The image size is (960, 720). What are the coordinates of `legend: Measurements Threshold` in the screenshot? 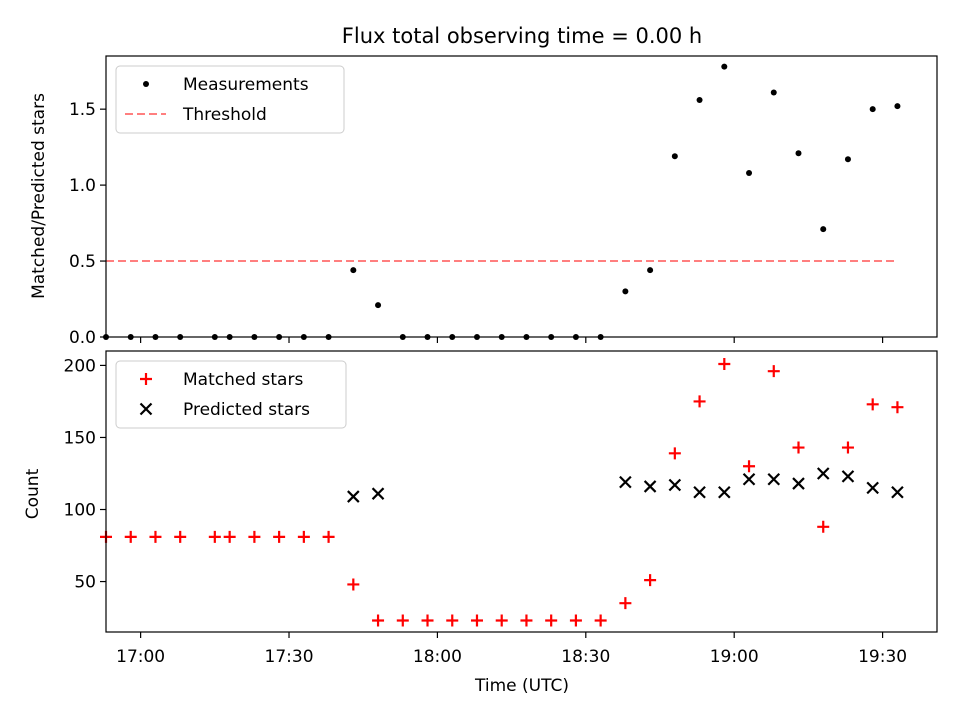 It's located at (230, 99).